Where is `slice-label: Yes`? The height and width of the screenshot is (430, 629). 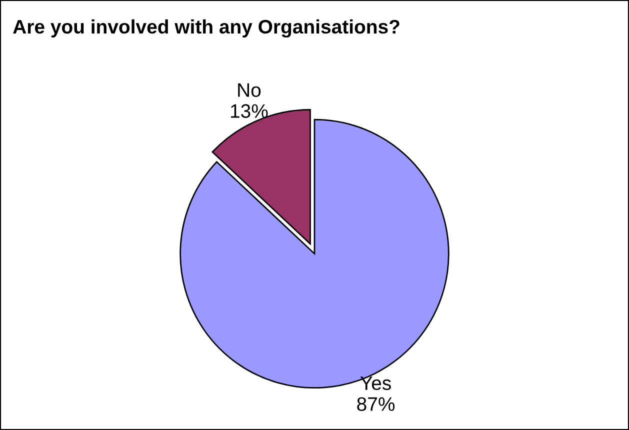
slice-label: Yes is located at coordinates (375, 383).